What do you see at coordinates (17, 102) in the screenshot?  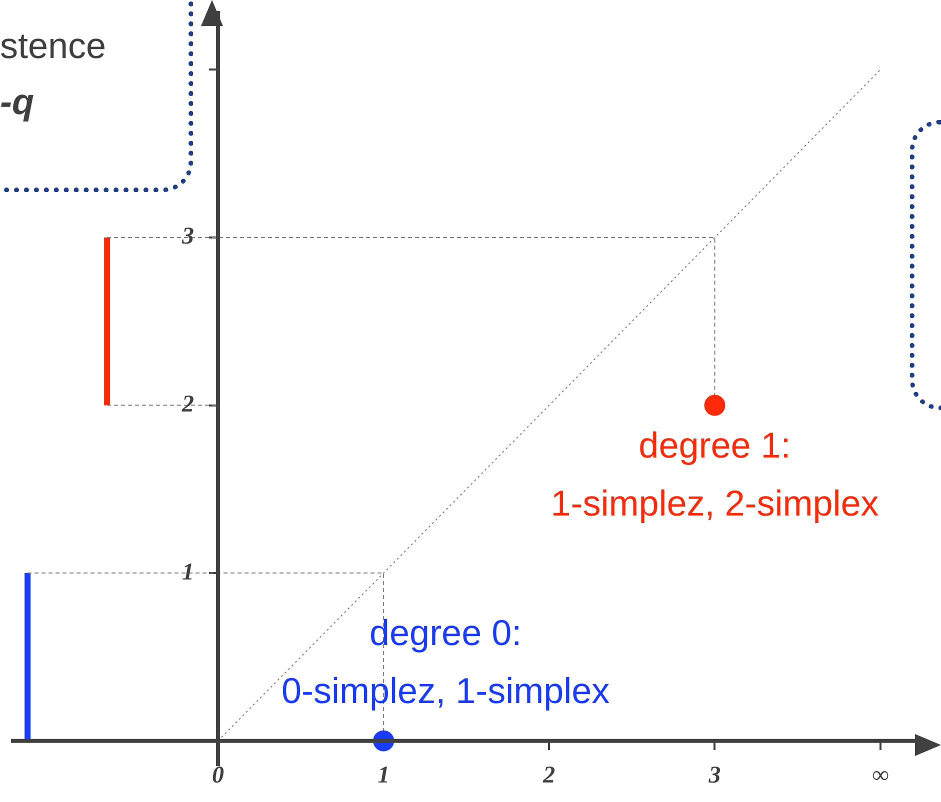 I see `annotation: -q` at bounding box center [17, 102].